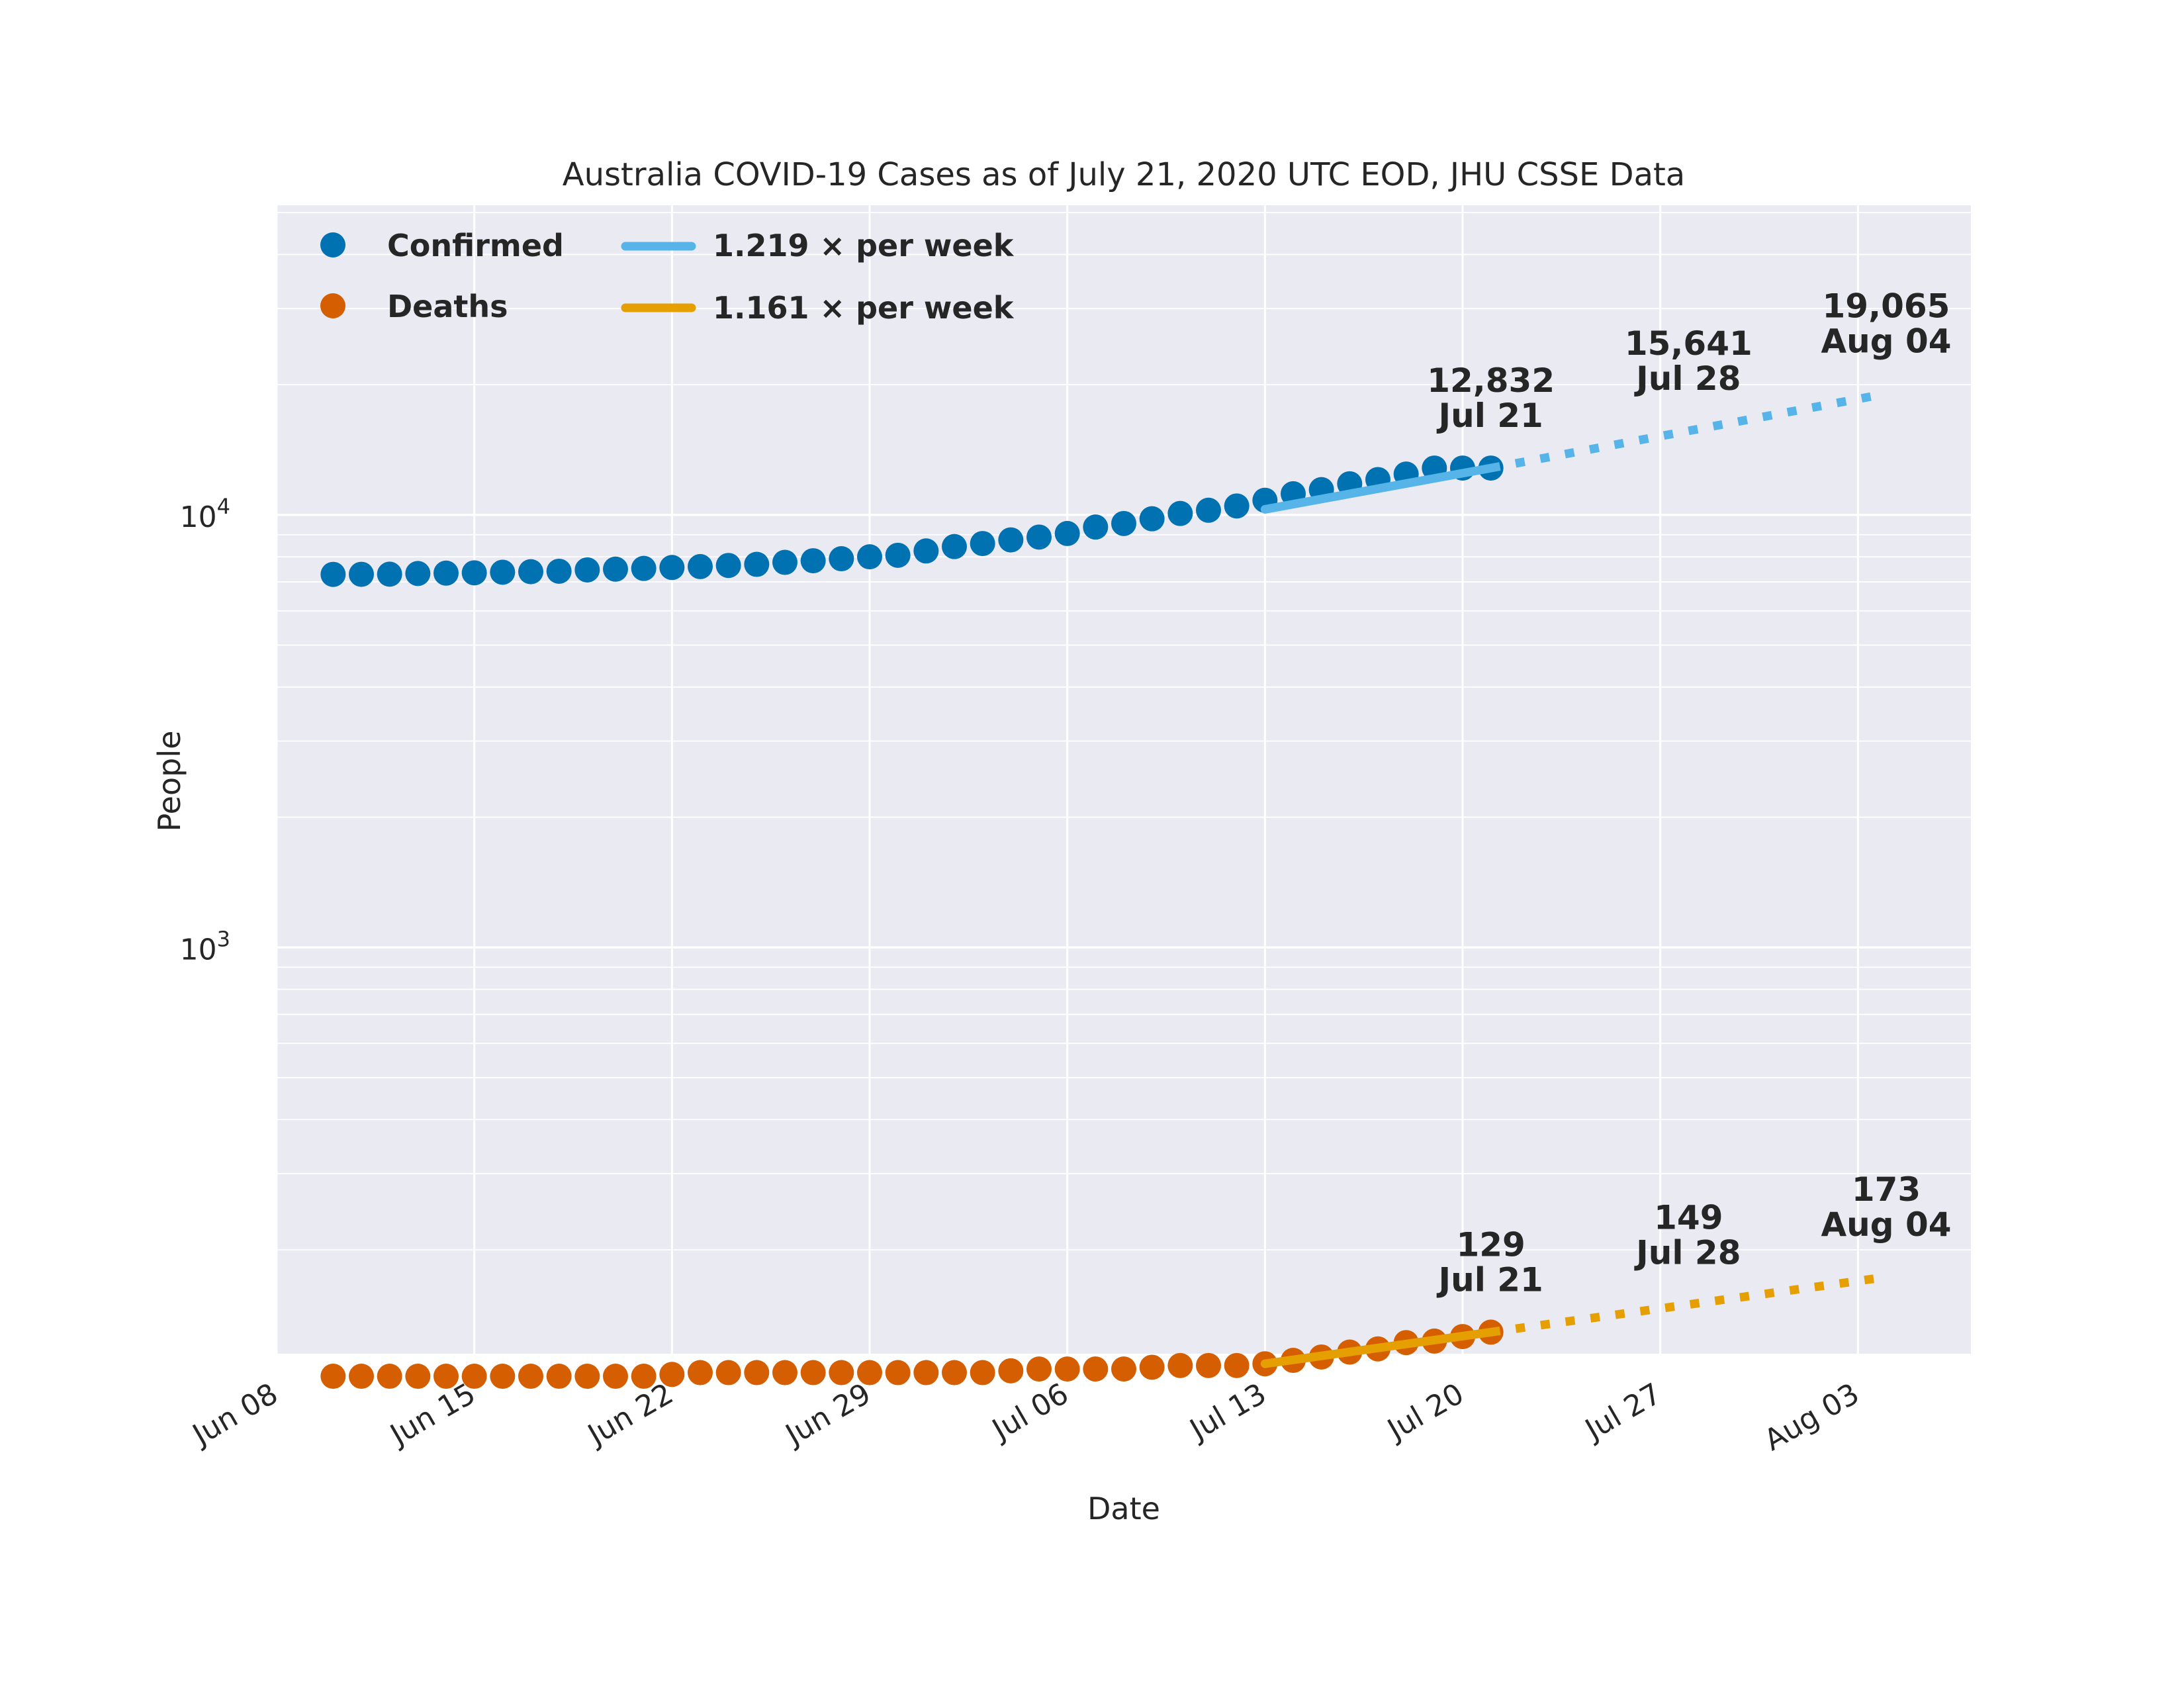 The image size is (2184, 1688). What do you see at coordinates (864, 308) in the screenshot?
I see `legend-deaths-fit-label: 1.161 × per week` at bounding box center [864, 308].